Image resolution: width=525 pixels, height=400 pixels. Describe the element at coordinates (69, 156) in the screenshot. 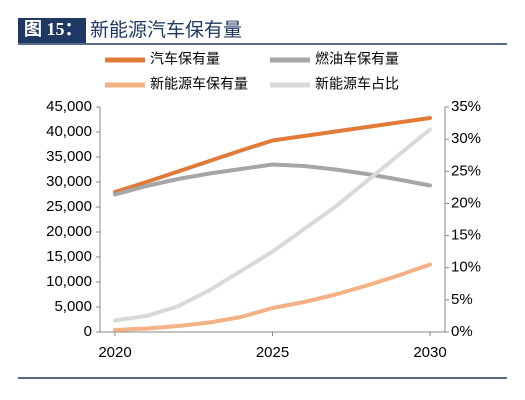

I see `y-tick-label: 35,000` at that location.